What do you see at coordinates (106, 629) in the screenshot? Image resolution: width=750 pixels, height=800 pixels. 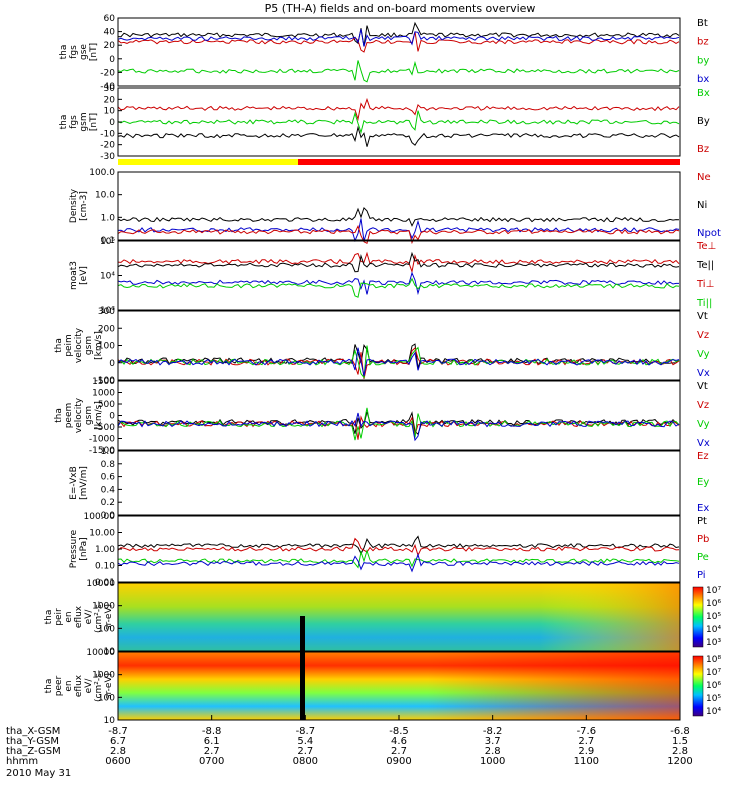 I see `y-tick-label: 100` at bounding box center [106, 629].